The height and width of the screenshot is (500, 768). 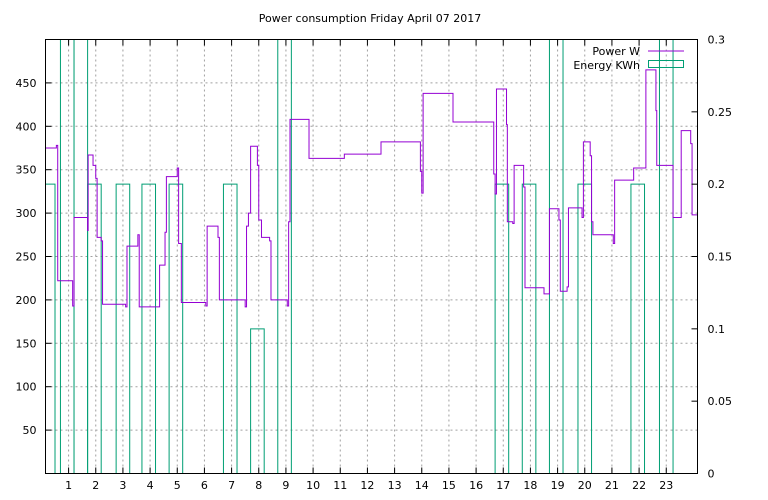 What do you see at coordinates (422, 485) in the screenshot?
I see `x-tick-label: 14` at bounding box center [422, 485].